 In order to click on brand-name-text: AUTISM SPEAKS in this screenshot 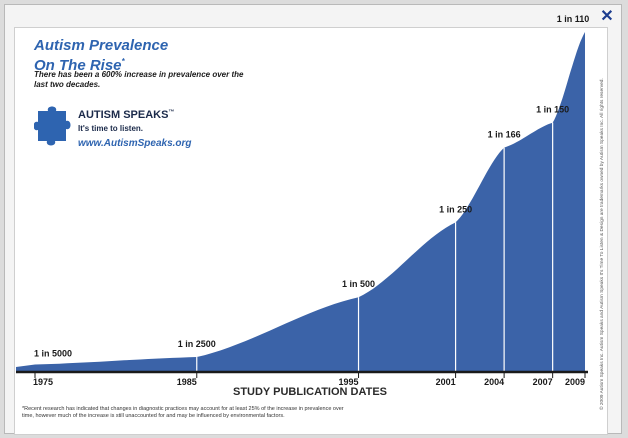, I will do `click(123, 115)`.